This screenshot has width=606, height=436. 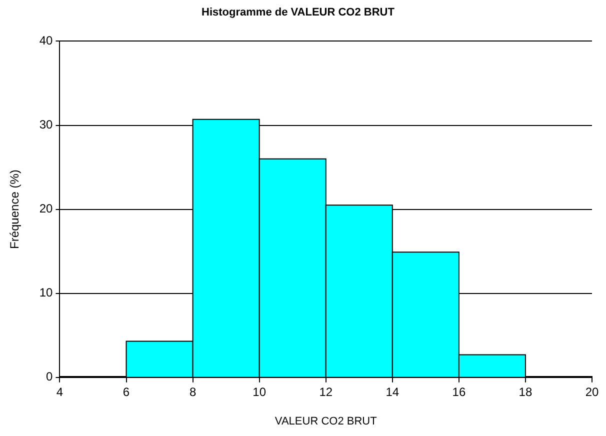 What do you see at coordinates (60, 391) in the screenshot?
I see `x-tick-label: 4` at bounding box center [60, 391].